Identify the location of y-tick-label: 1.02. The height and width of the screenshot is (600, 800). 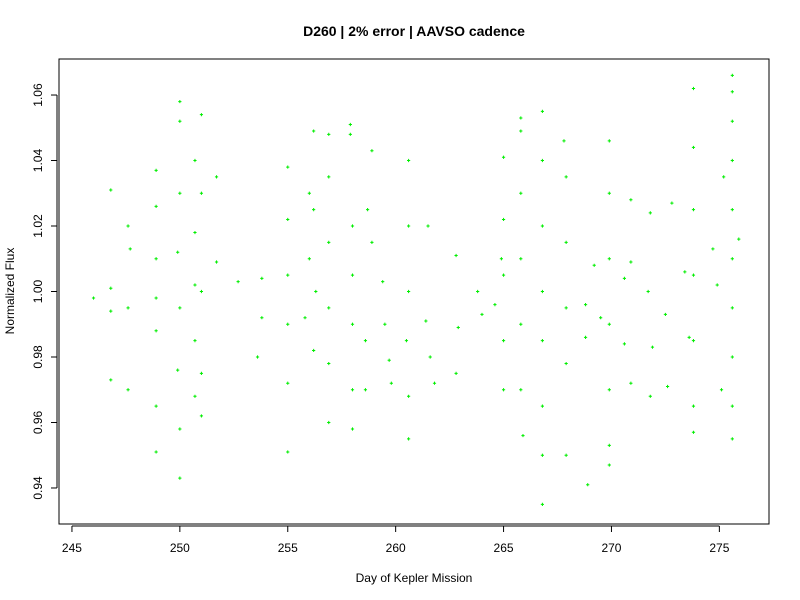
(38, 226).